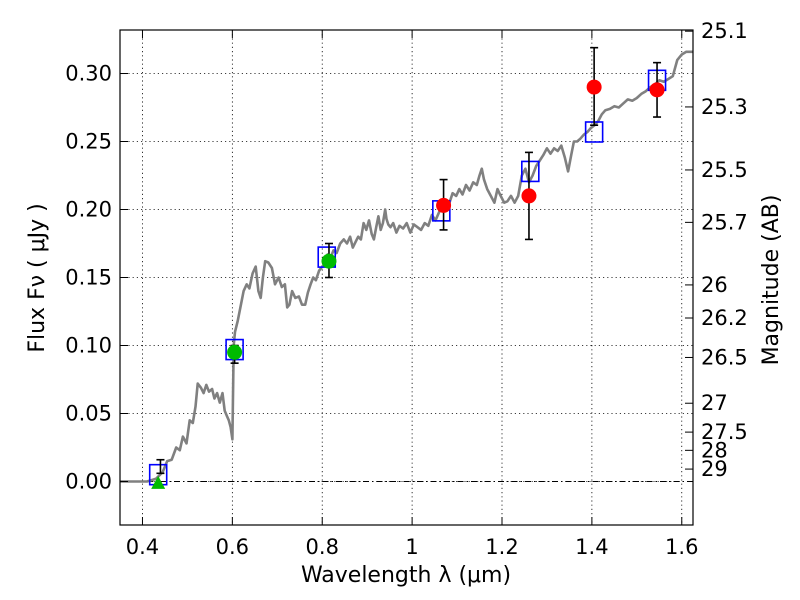 The image size is (800, 600). Describe the element at coordinates (724, 170) in the screenshot. I see `y2-tick-label: 25.5` at that location.